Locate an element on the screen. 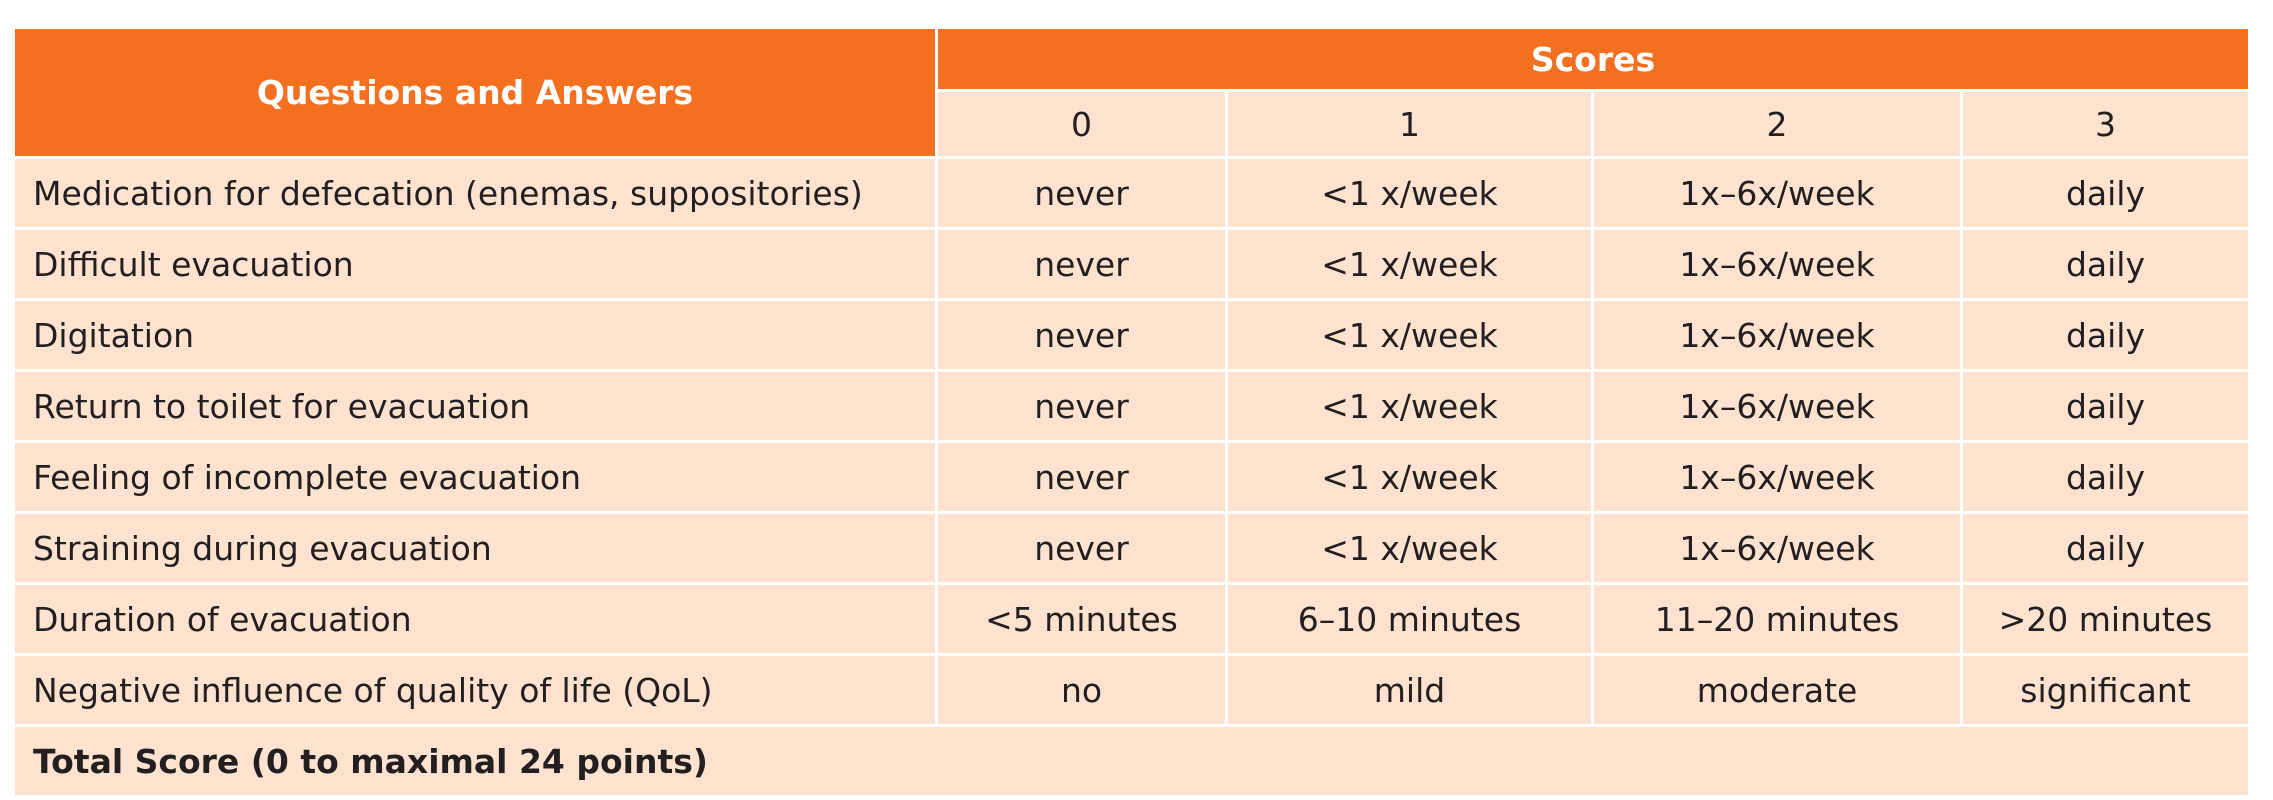 The image size is (2273, 800). answer: 6–10 minutes is located at coordinates (1409, 619).